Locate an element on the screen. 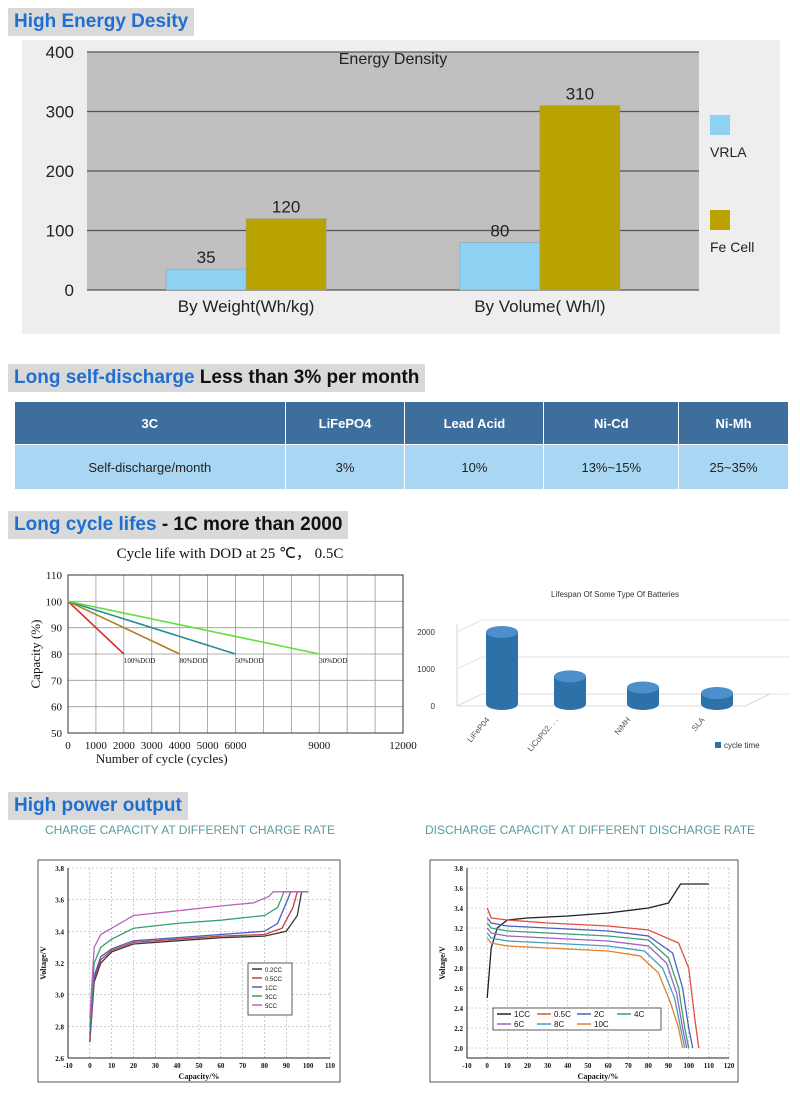 This screenshot has width=800, height=1104. y-tick-label: 2.2 is located at coordinates (458, 1029).